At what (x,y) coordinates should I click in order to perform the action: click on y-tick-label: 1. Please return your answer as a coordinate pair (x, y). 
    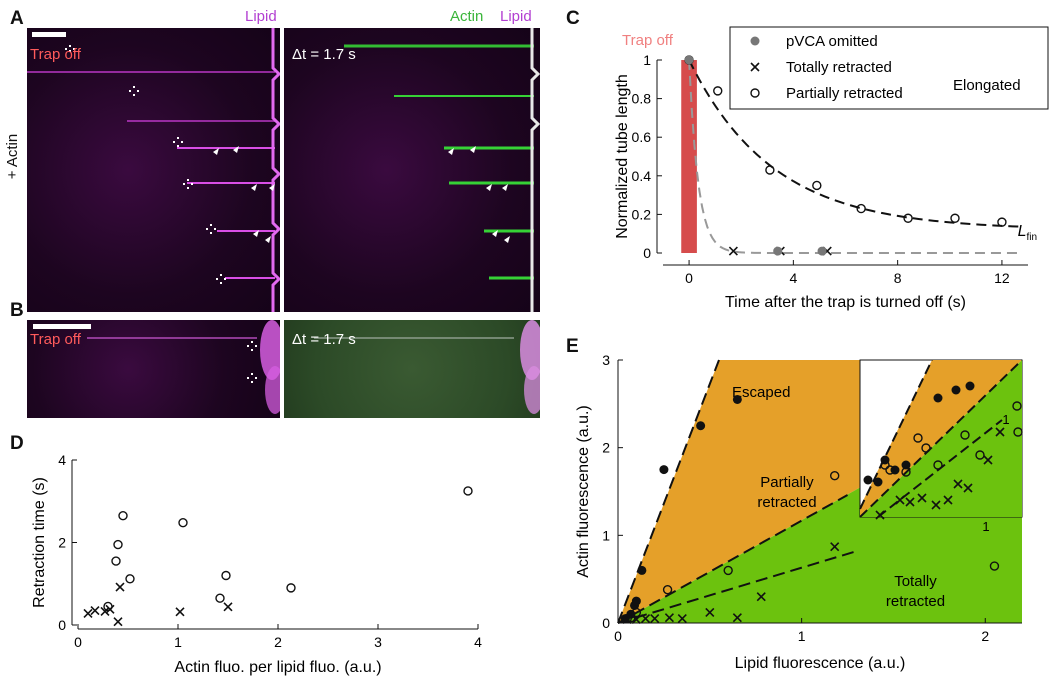
    Looking at the image, I should click on (606, 535).